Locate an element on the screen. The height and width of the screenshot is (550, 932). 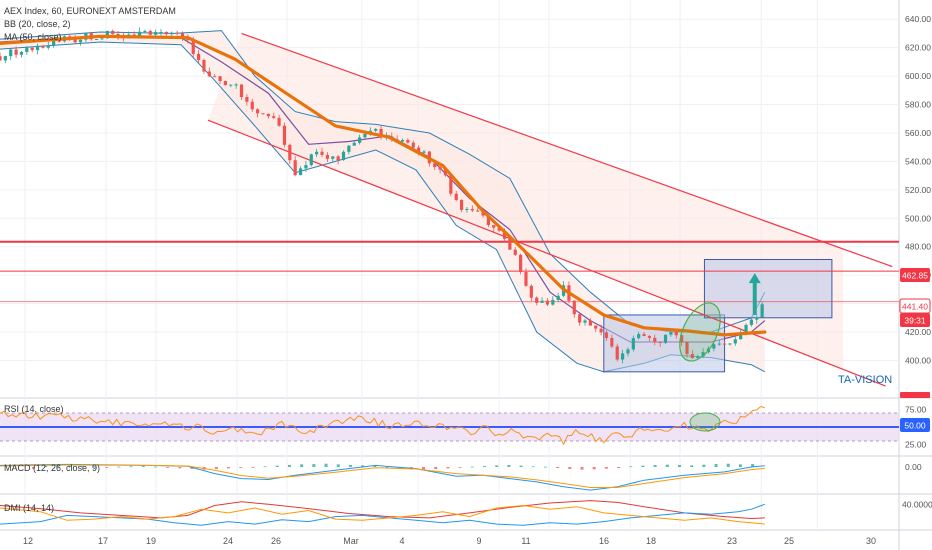
macd-title: MACD (12, 26, close, 9) is located at coordinates (52, 468).